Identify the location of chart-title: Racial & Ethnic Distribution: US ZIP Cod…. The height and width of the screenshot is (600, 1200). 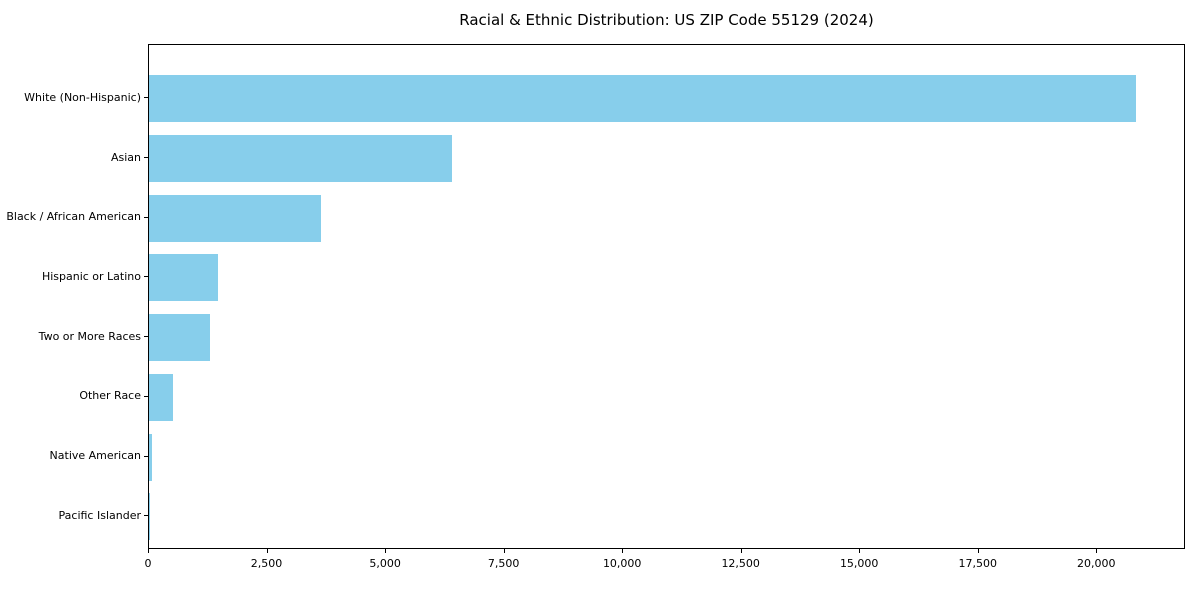
(666, 20).